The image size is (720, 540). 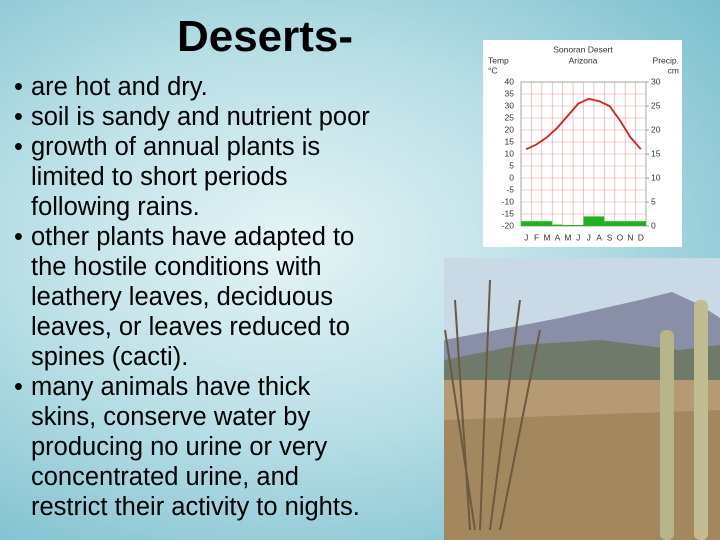 What do you see at coordinates (656, 129) in the screenshot?
I see `y2-tick-label: 20` at bounding box center [656, 129].